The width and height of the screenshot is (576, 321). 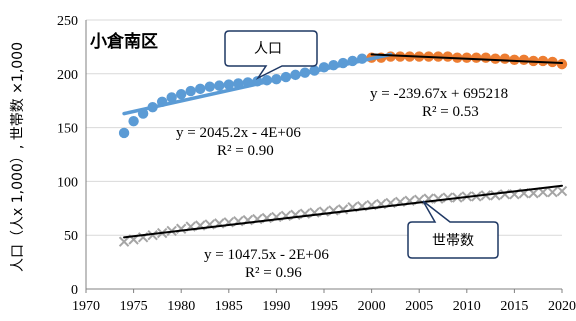 I want to click on x-tick-label: 1995, so click(x=324, y=306).